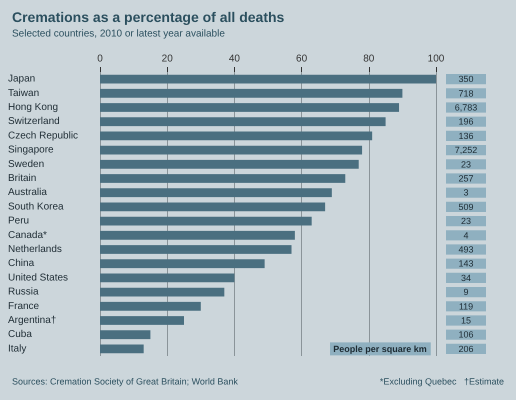 The height and width of the screenshot is (400, 516). Describe the element at coordinates (148, 17) in the screenshot. I see `chart-title: Cremations as a percentage of all deaths` at that location.